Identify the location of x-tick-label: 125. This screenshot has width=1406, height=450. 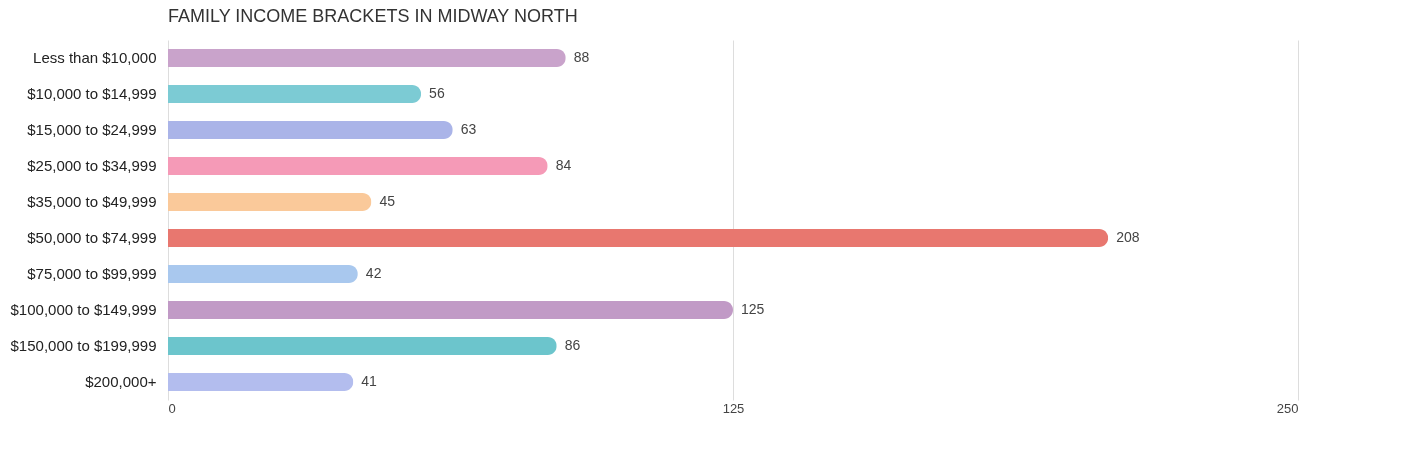
(733, 408).